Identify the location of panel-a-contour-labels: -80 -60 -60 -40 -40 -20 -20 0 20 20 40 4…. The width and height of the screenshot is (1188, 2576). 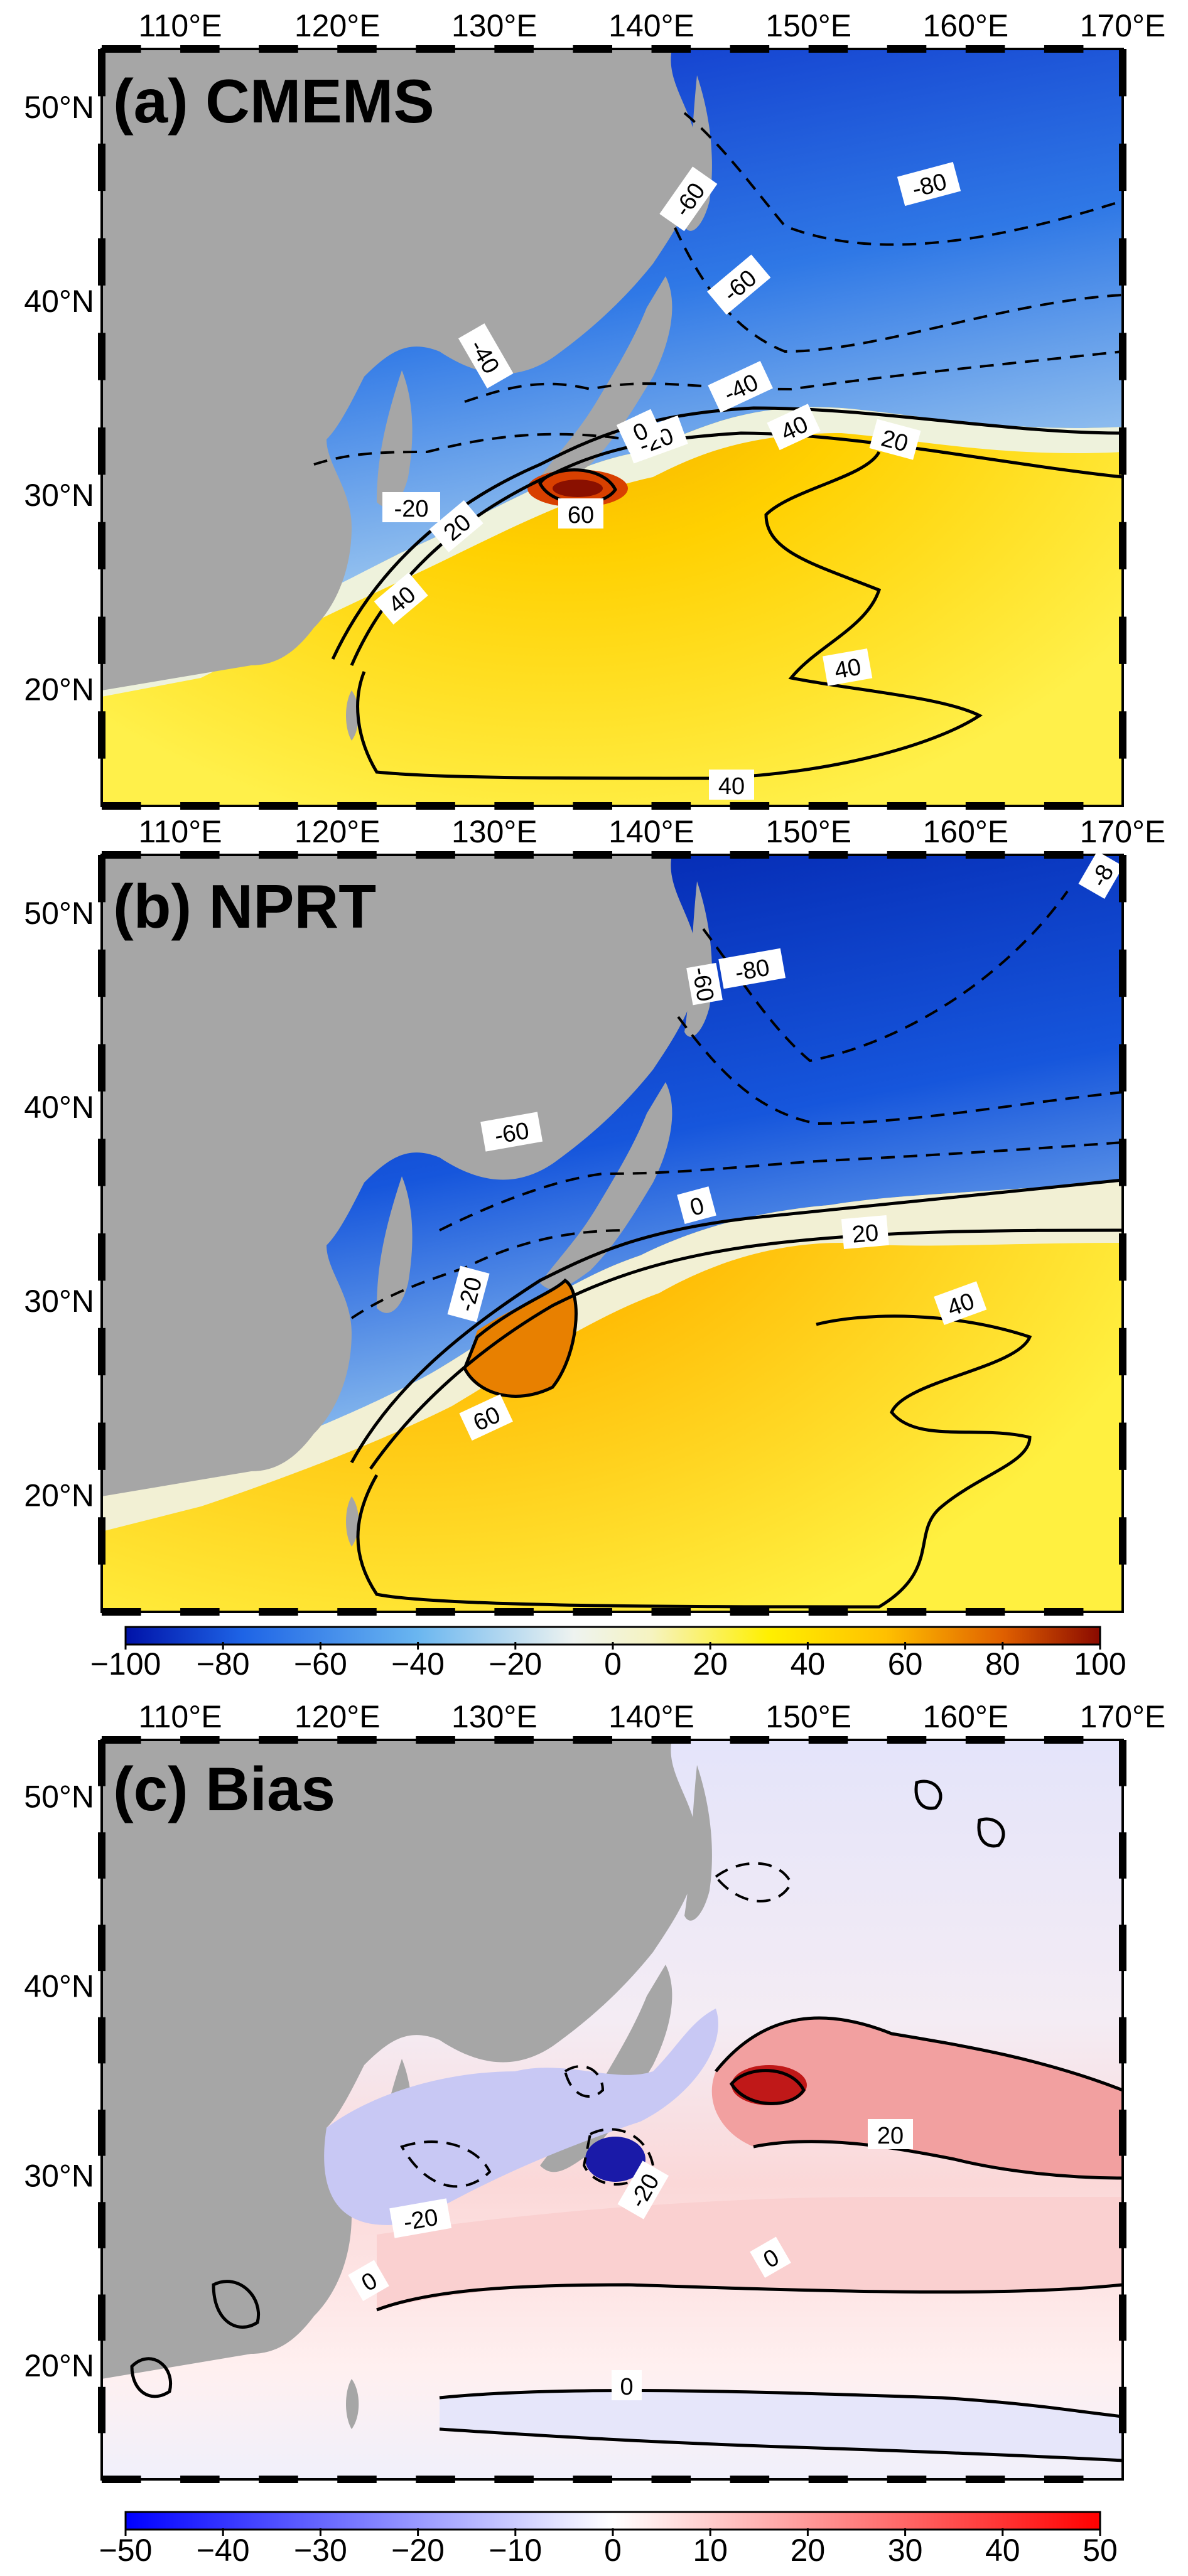
(667, 480).